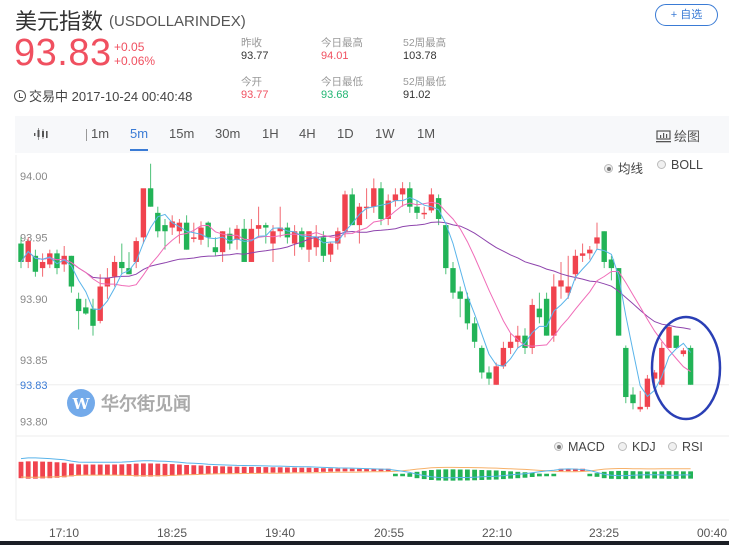 The width and height of the screenshot is (729, 545). Describe the element at coordinates (307, 133) in the screenshot. I see `period-tab-4h: 4H` at that location.